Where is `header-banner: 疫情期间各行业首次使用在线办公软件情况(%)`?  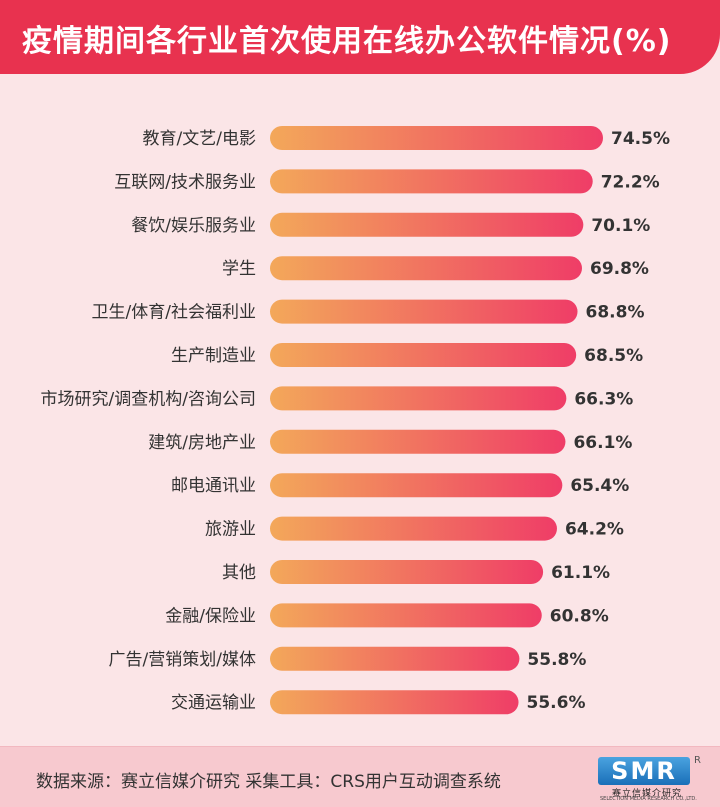 header-banner: 疫情期间各行业首次使用在线办公软件情况(%) is located at coordinates (360, 37).